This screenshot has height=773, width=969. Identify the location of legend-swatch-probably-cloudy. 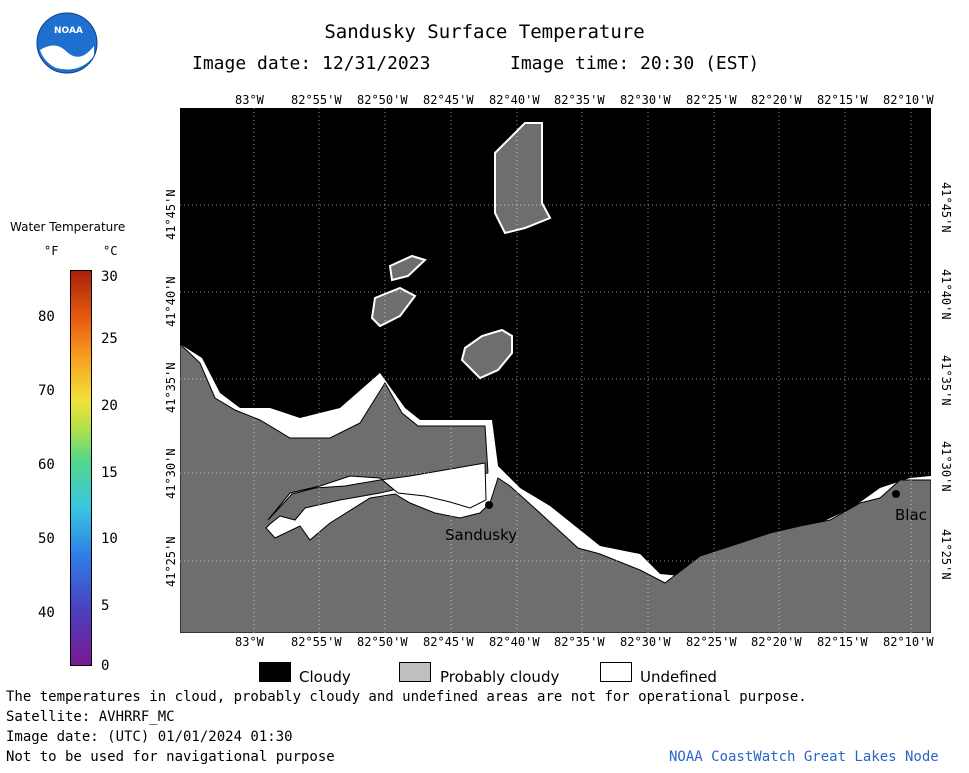
(415, 672).